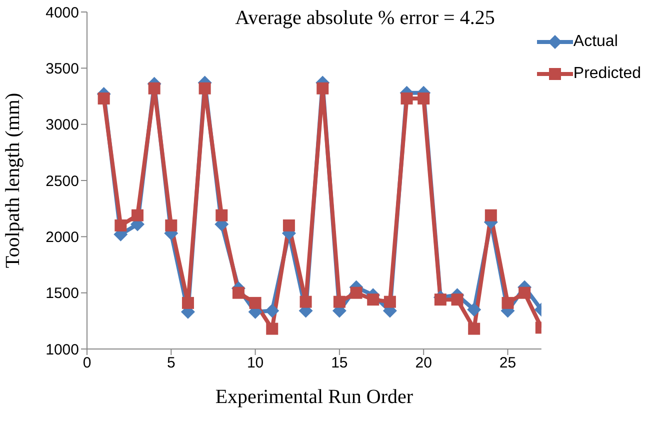  Describe the element at coordinates (607, 74) in the screenshot. I see `legend-label: Predicted` at that location.